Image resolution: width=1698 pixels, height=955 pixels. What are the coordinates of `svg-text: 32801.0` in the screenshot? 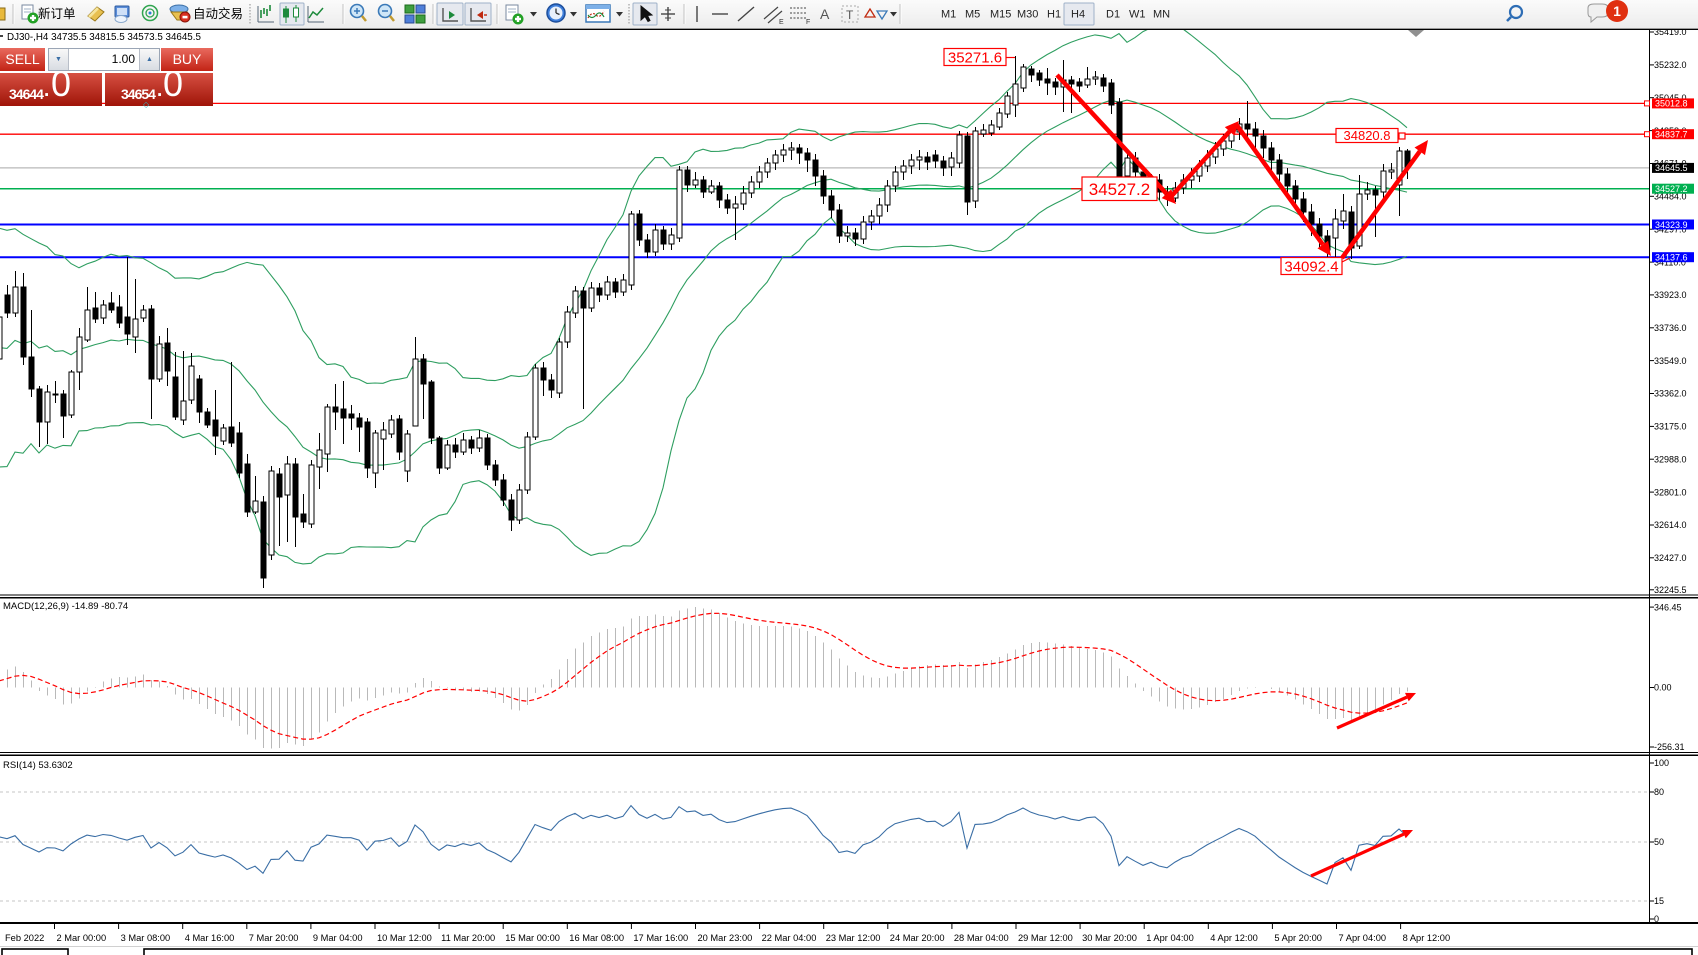 It's located at (1670, 492).